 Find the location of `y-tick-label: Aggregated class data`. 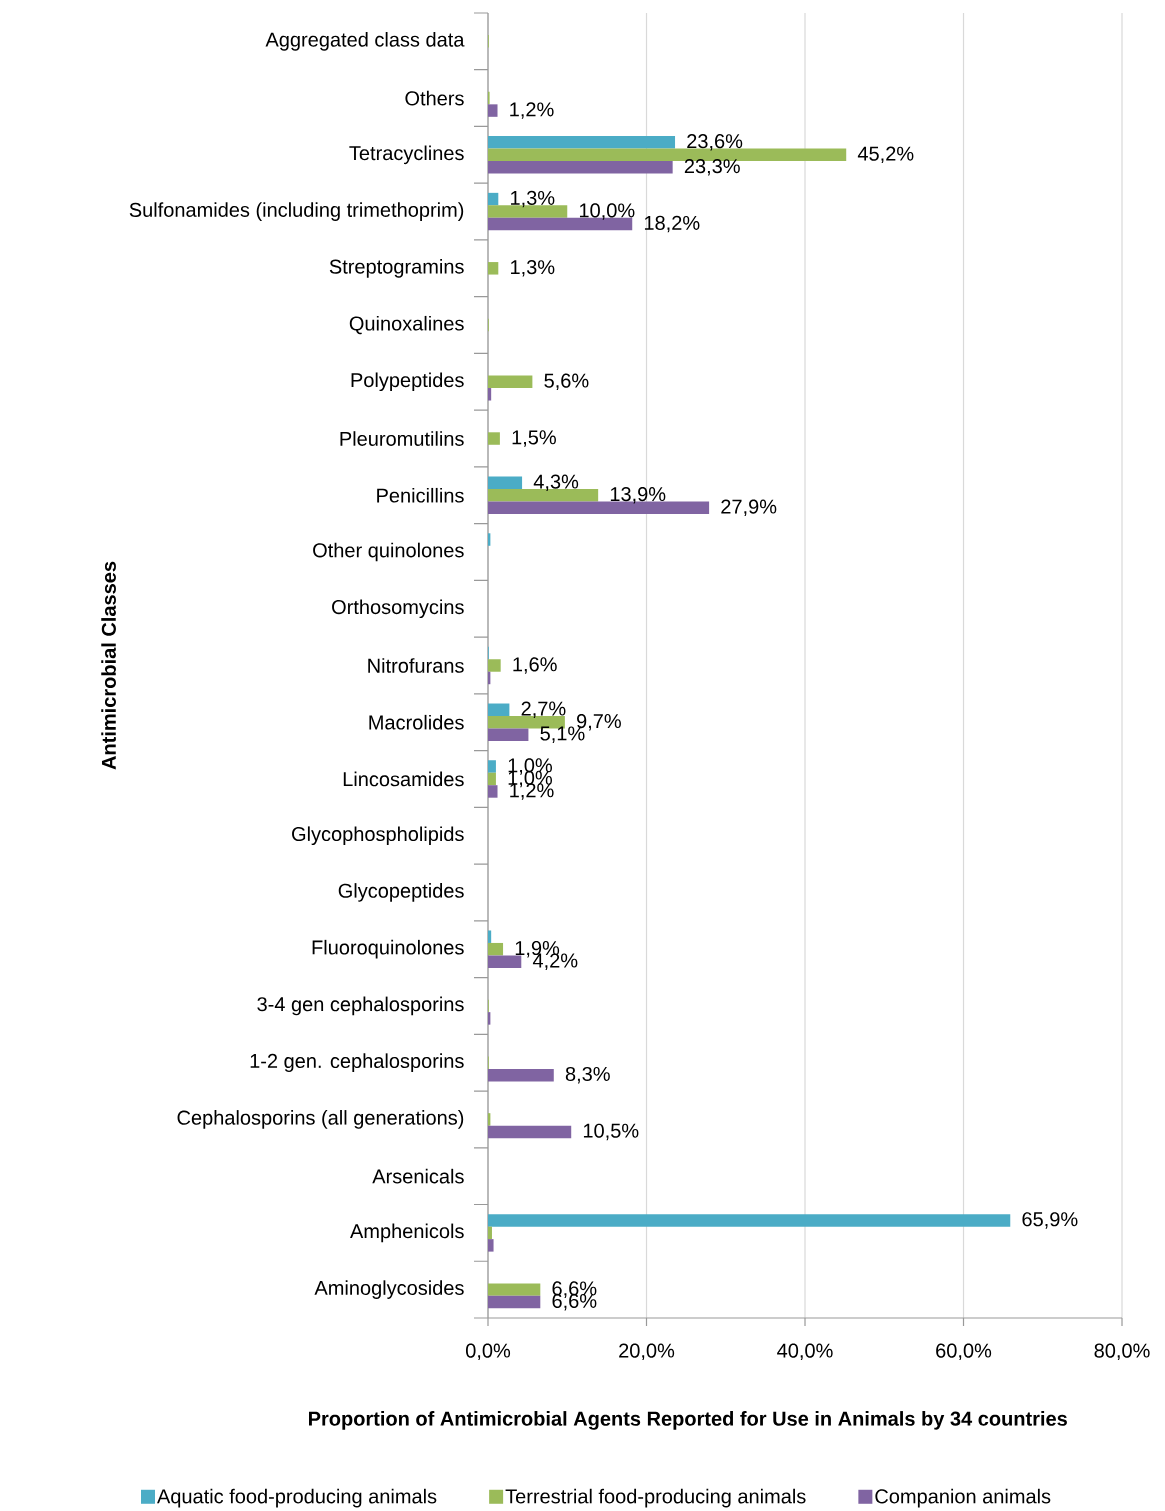

y-tick-label: Aggregated class data is located at coordinates (365, 41).